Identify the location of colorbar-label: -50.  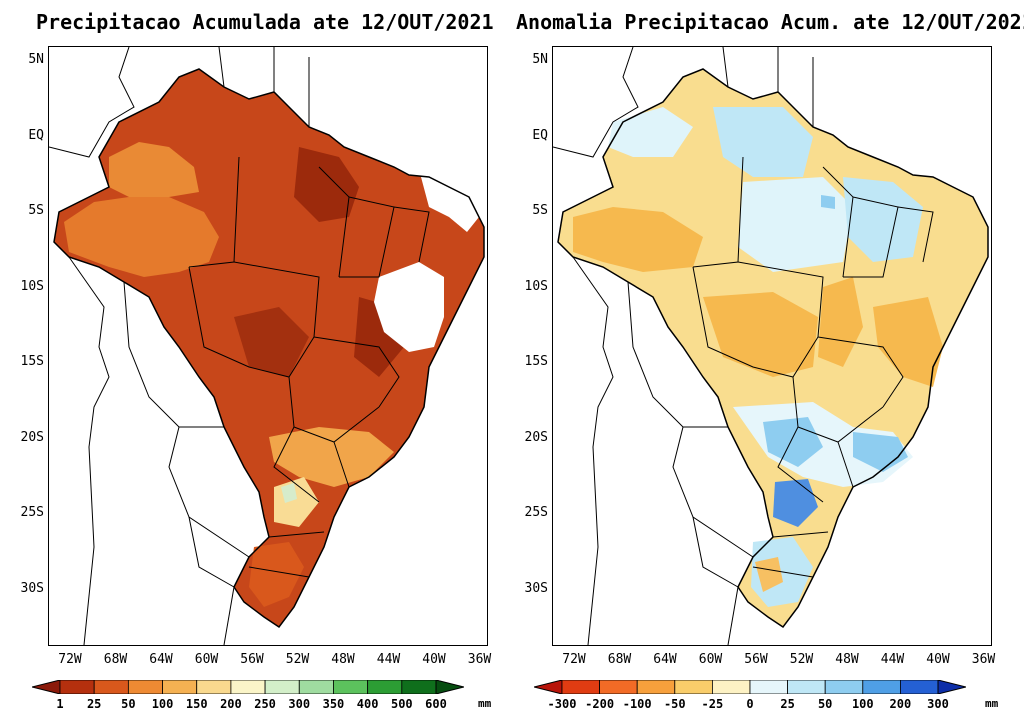
(674, 704).